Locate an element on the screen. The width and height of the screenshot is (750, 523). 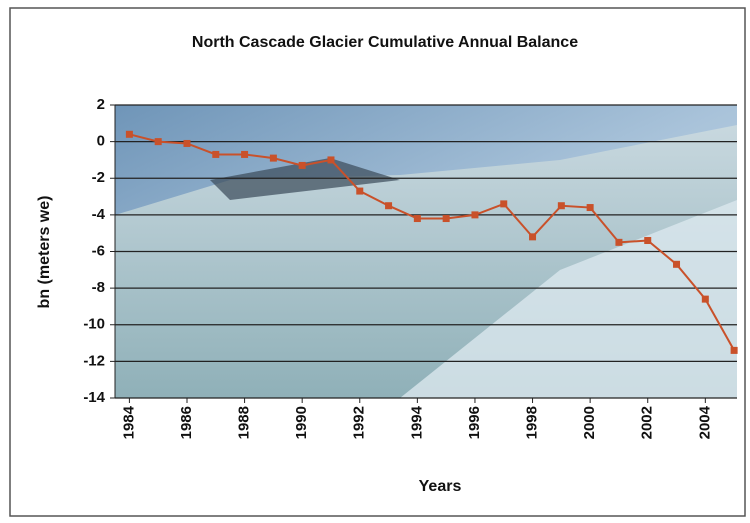
x-axis-label: Years is located at coordinates (440, 486).